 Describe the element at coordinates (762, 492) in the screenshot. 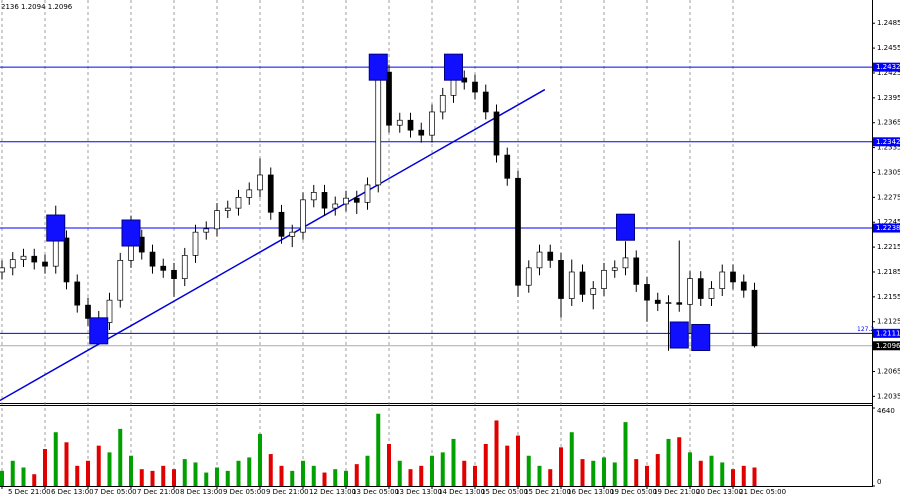

I see `x-tick-label: 21 Dec 05:00` at that location.